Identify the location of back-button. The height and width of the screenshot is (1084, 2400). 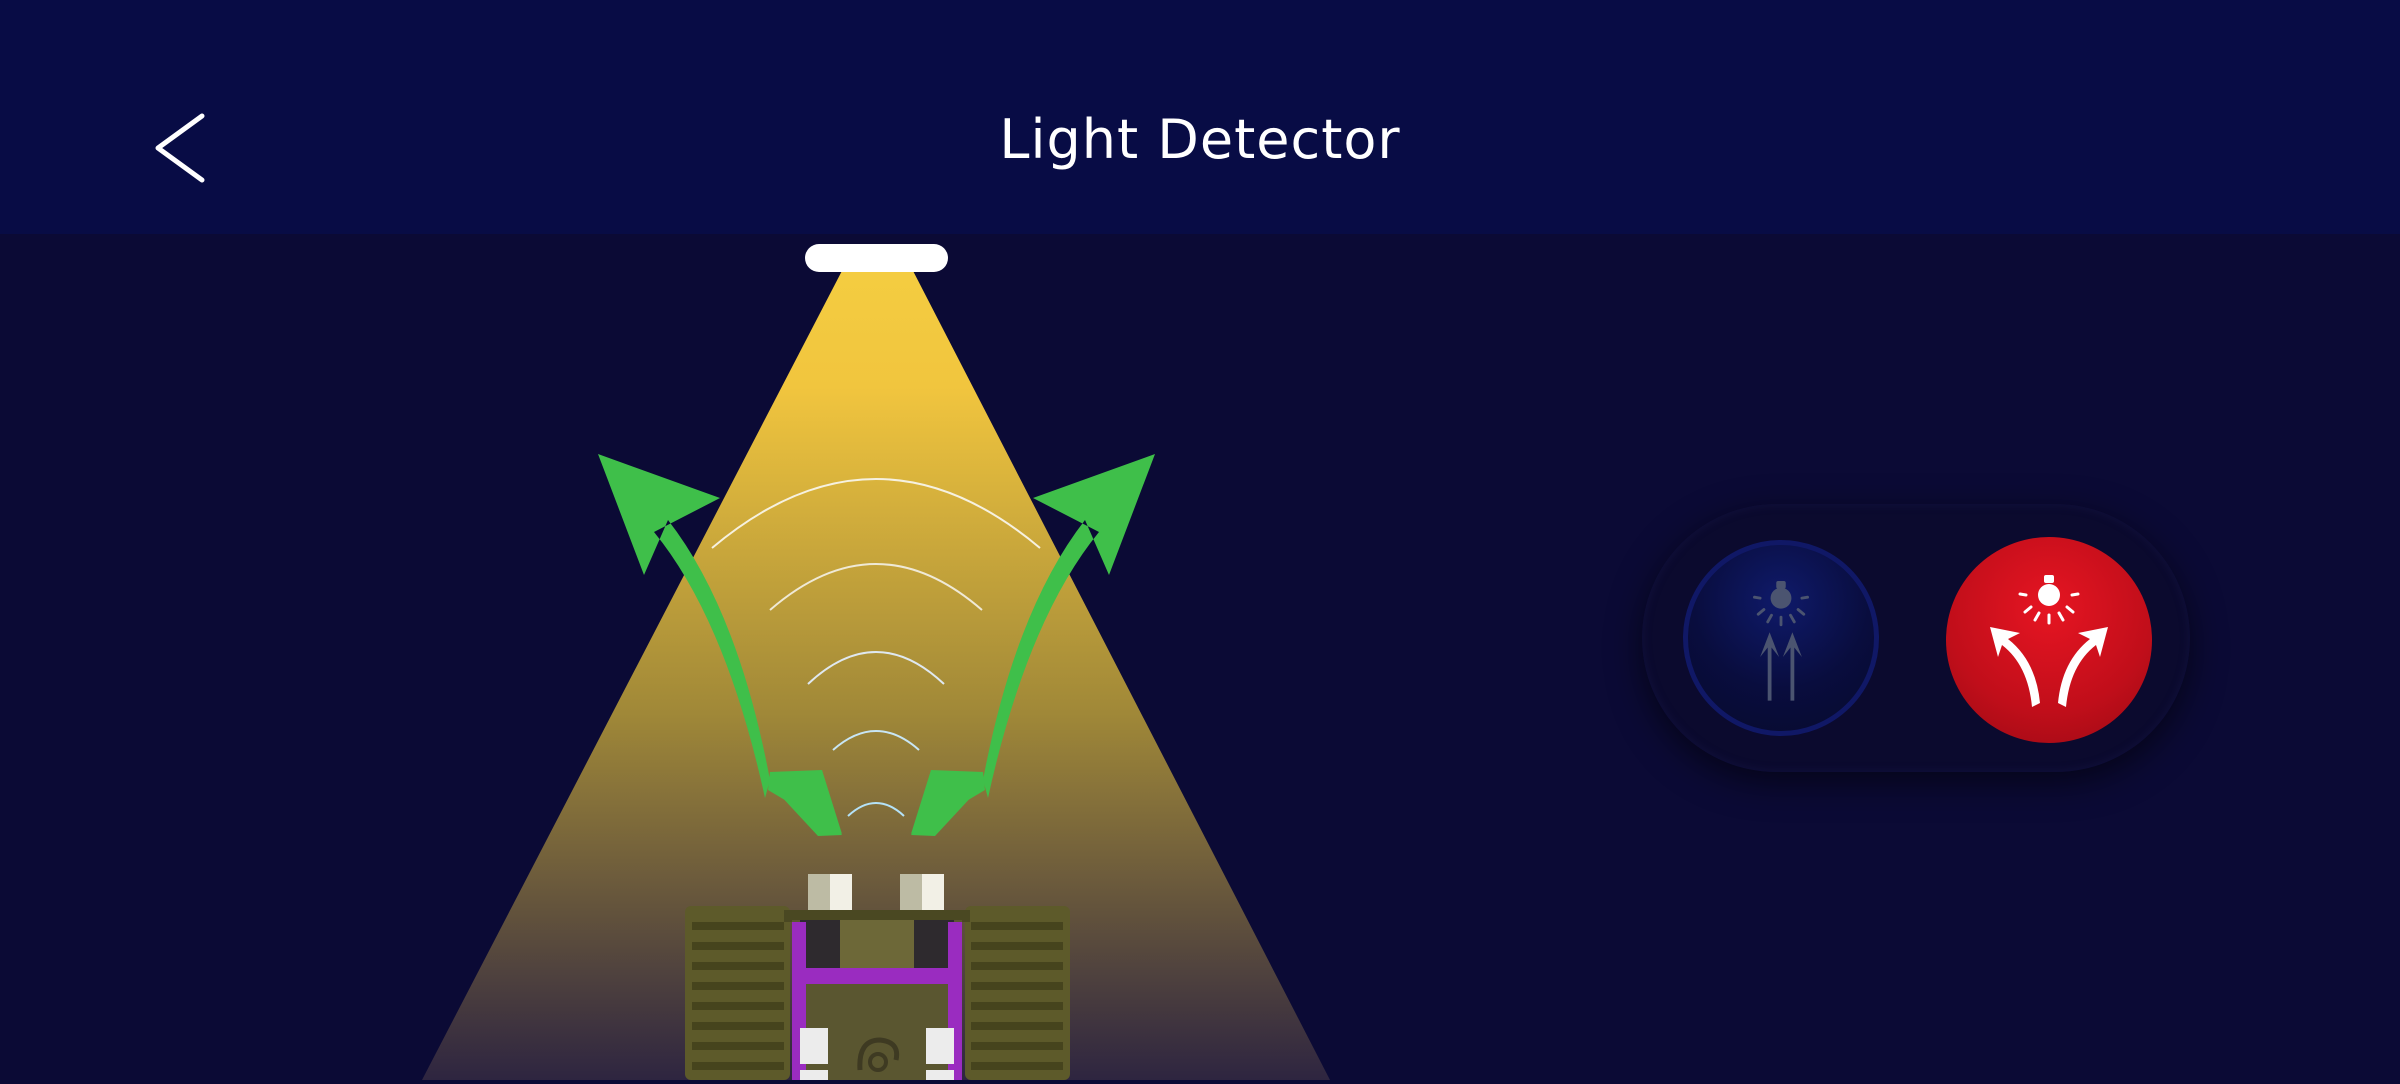
(180, 145).